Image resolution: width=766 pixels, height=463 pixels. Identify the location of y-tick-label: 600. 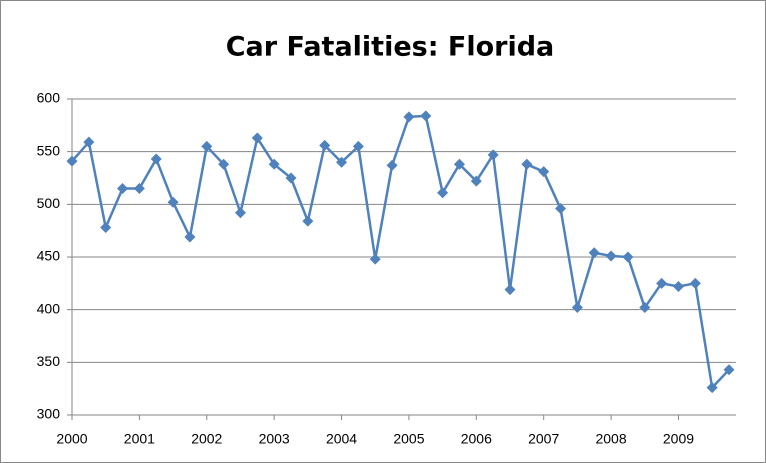
(49, 98).